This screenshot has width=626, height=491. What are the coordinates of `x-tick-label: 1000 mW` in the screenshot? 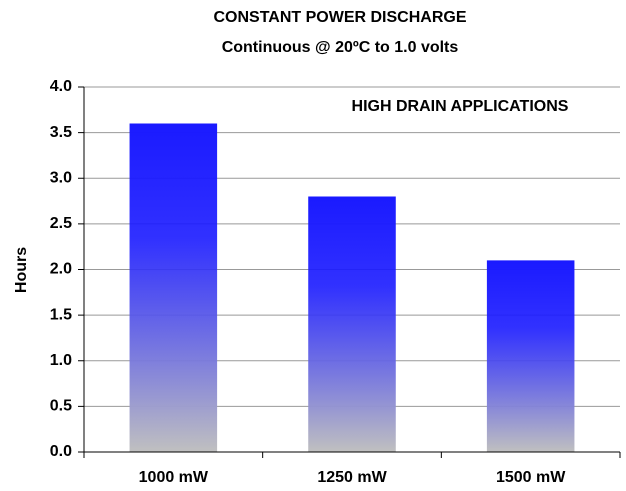 It's located at (174, 477).